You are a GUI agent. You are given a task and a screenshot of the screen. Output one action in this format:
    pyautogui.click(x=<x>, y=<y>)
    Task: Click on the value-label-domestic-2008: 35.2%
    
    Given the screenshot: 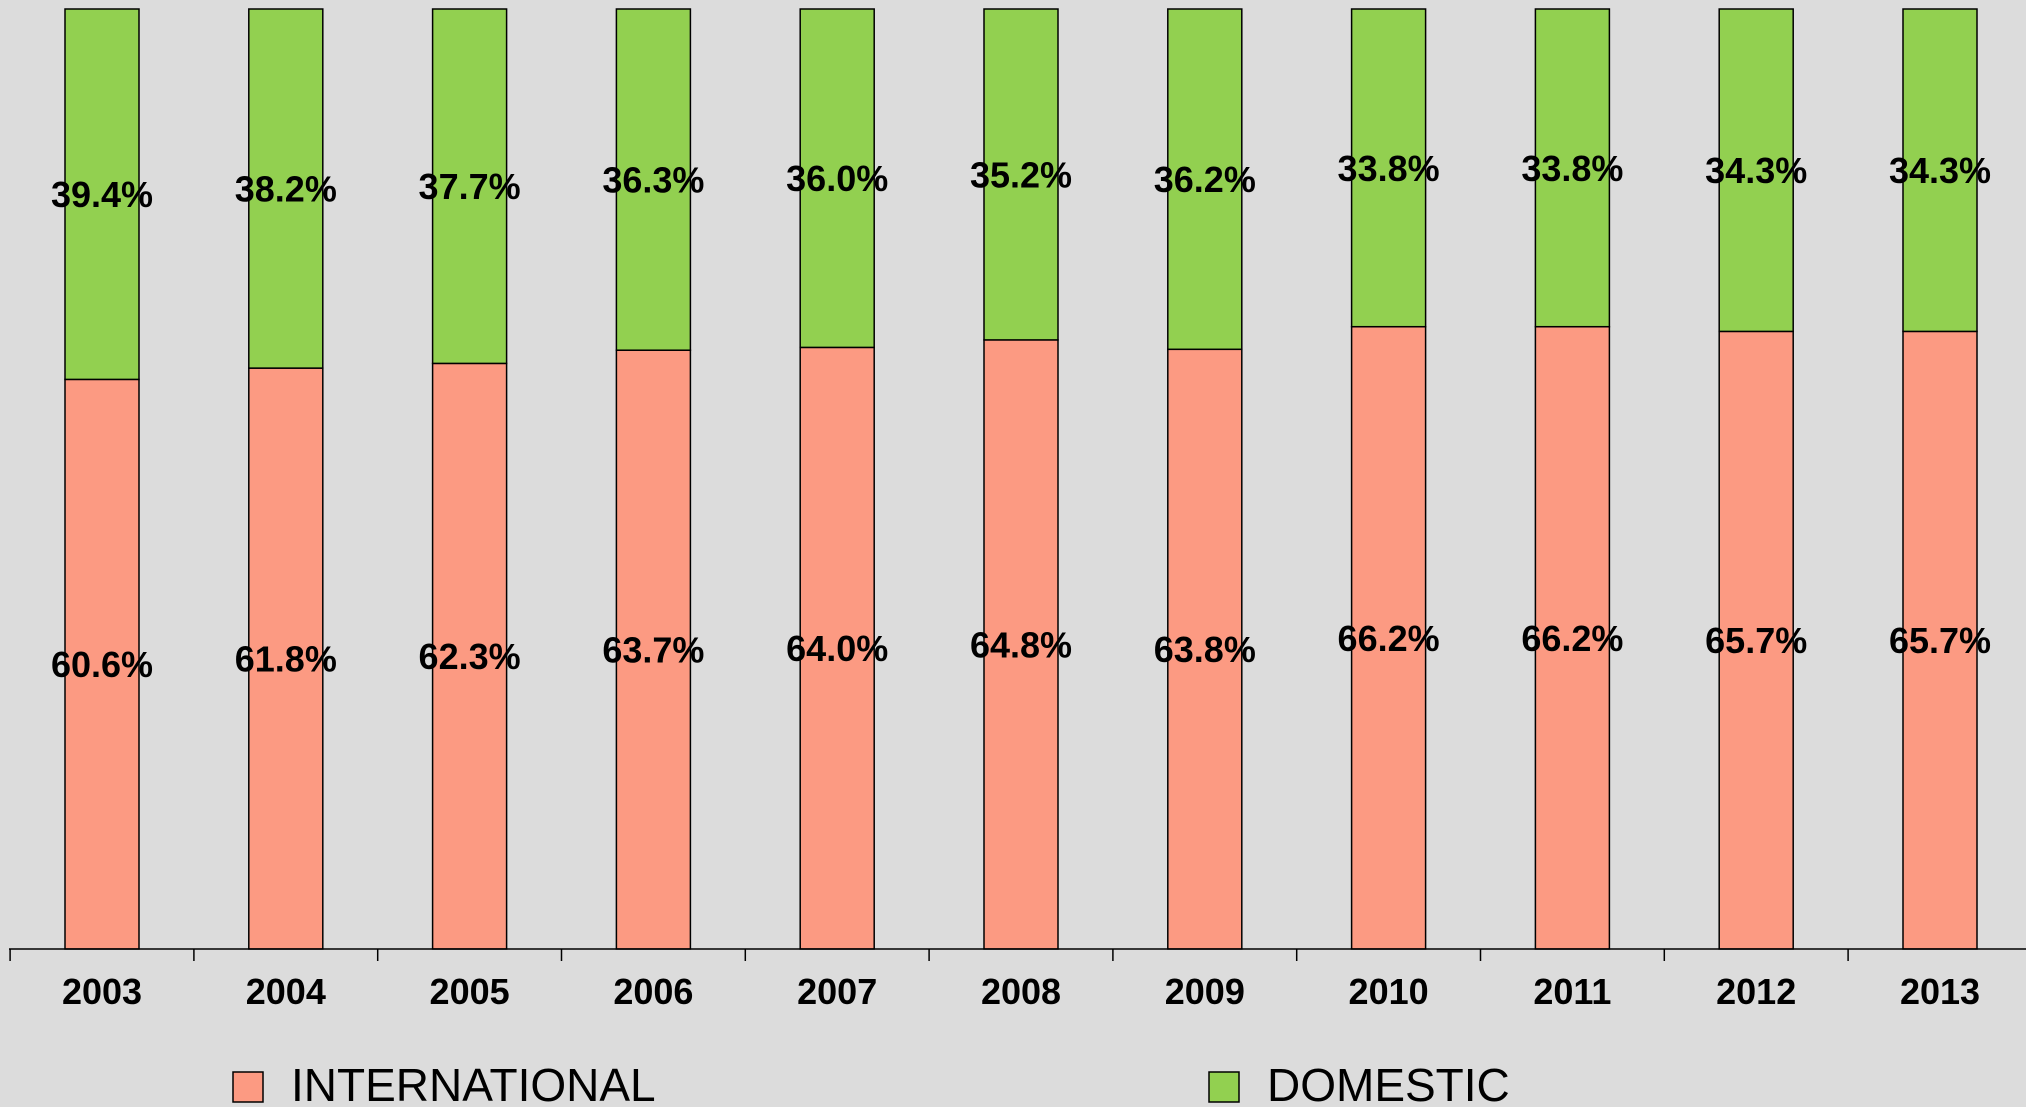 What is the action you would take?
    pyautogui.click(x=1021, y=174)
    